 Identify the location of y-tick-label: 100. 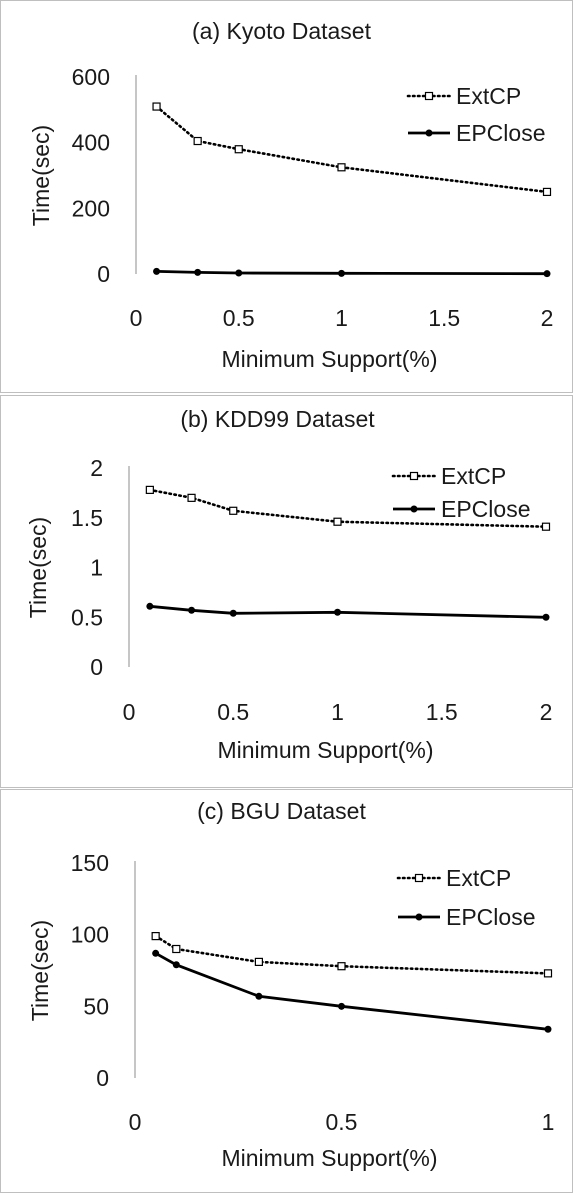
(90, 935).